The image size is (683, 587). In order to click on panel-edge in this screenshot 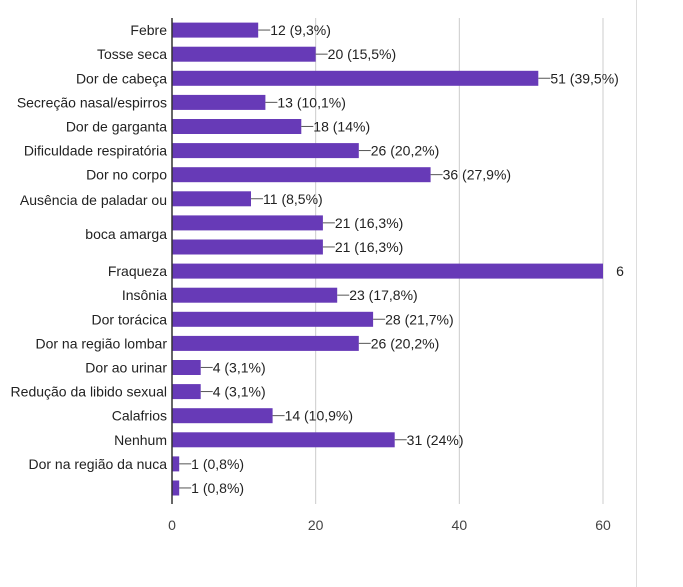, I will do `click(636, 293)`.